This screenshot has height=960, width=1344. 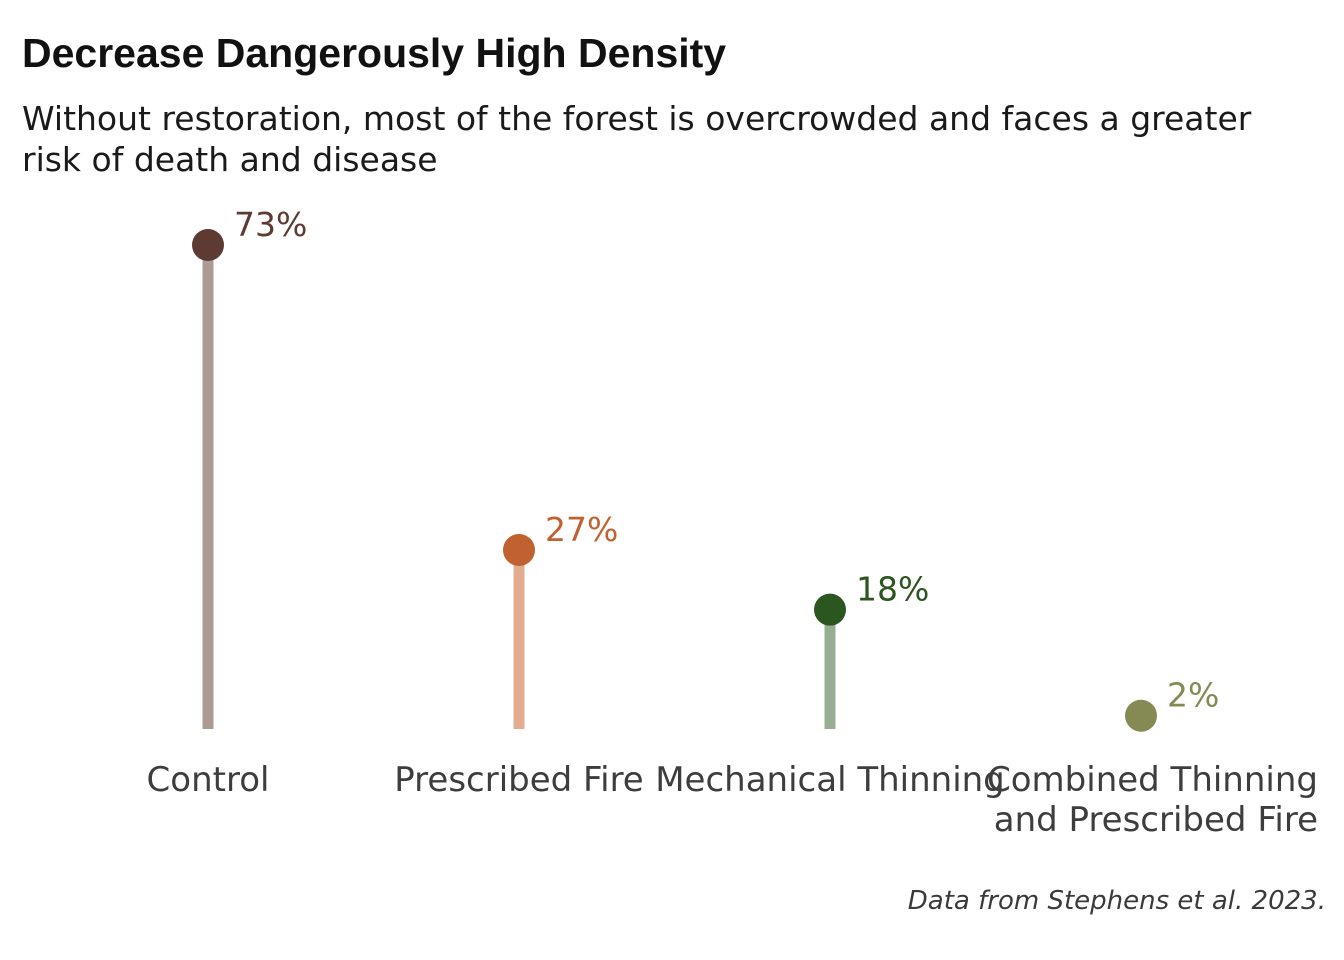 I want to click on category-label: Mechanical Thinning, so click(x=830, y=780).